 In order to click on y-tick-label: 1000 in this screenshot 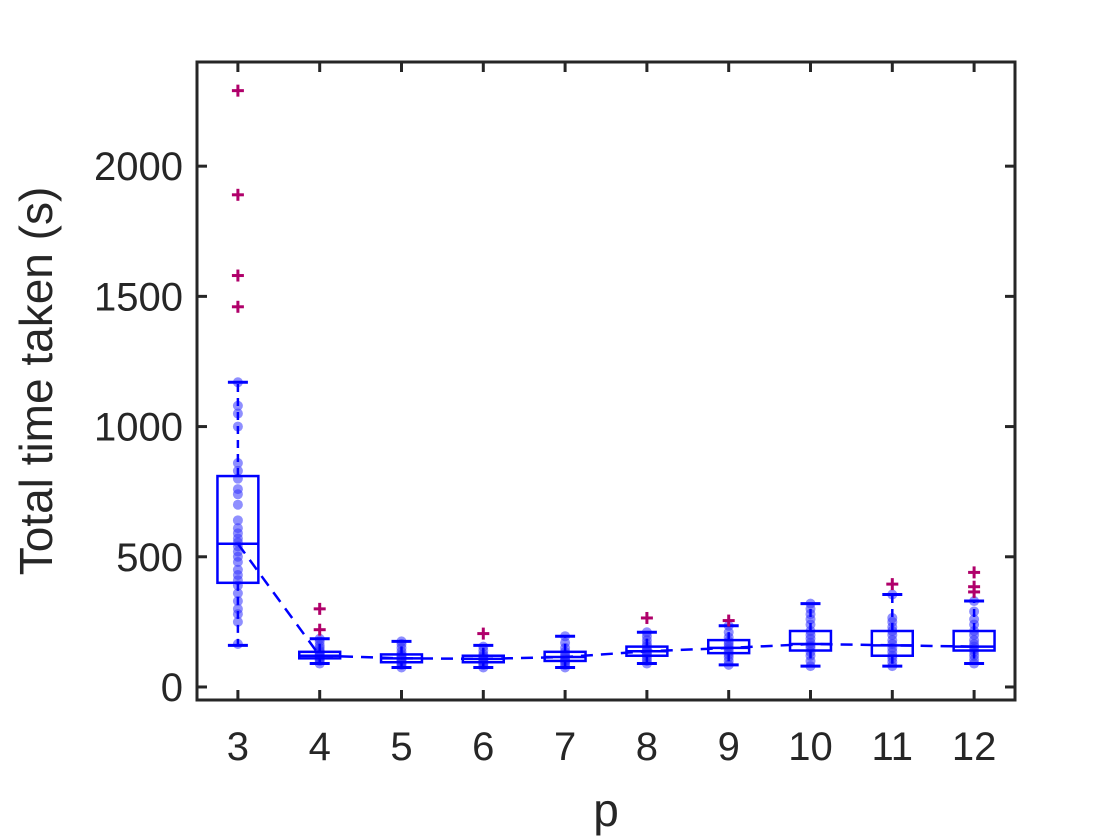, I will do `click(138, 428)`.